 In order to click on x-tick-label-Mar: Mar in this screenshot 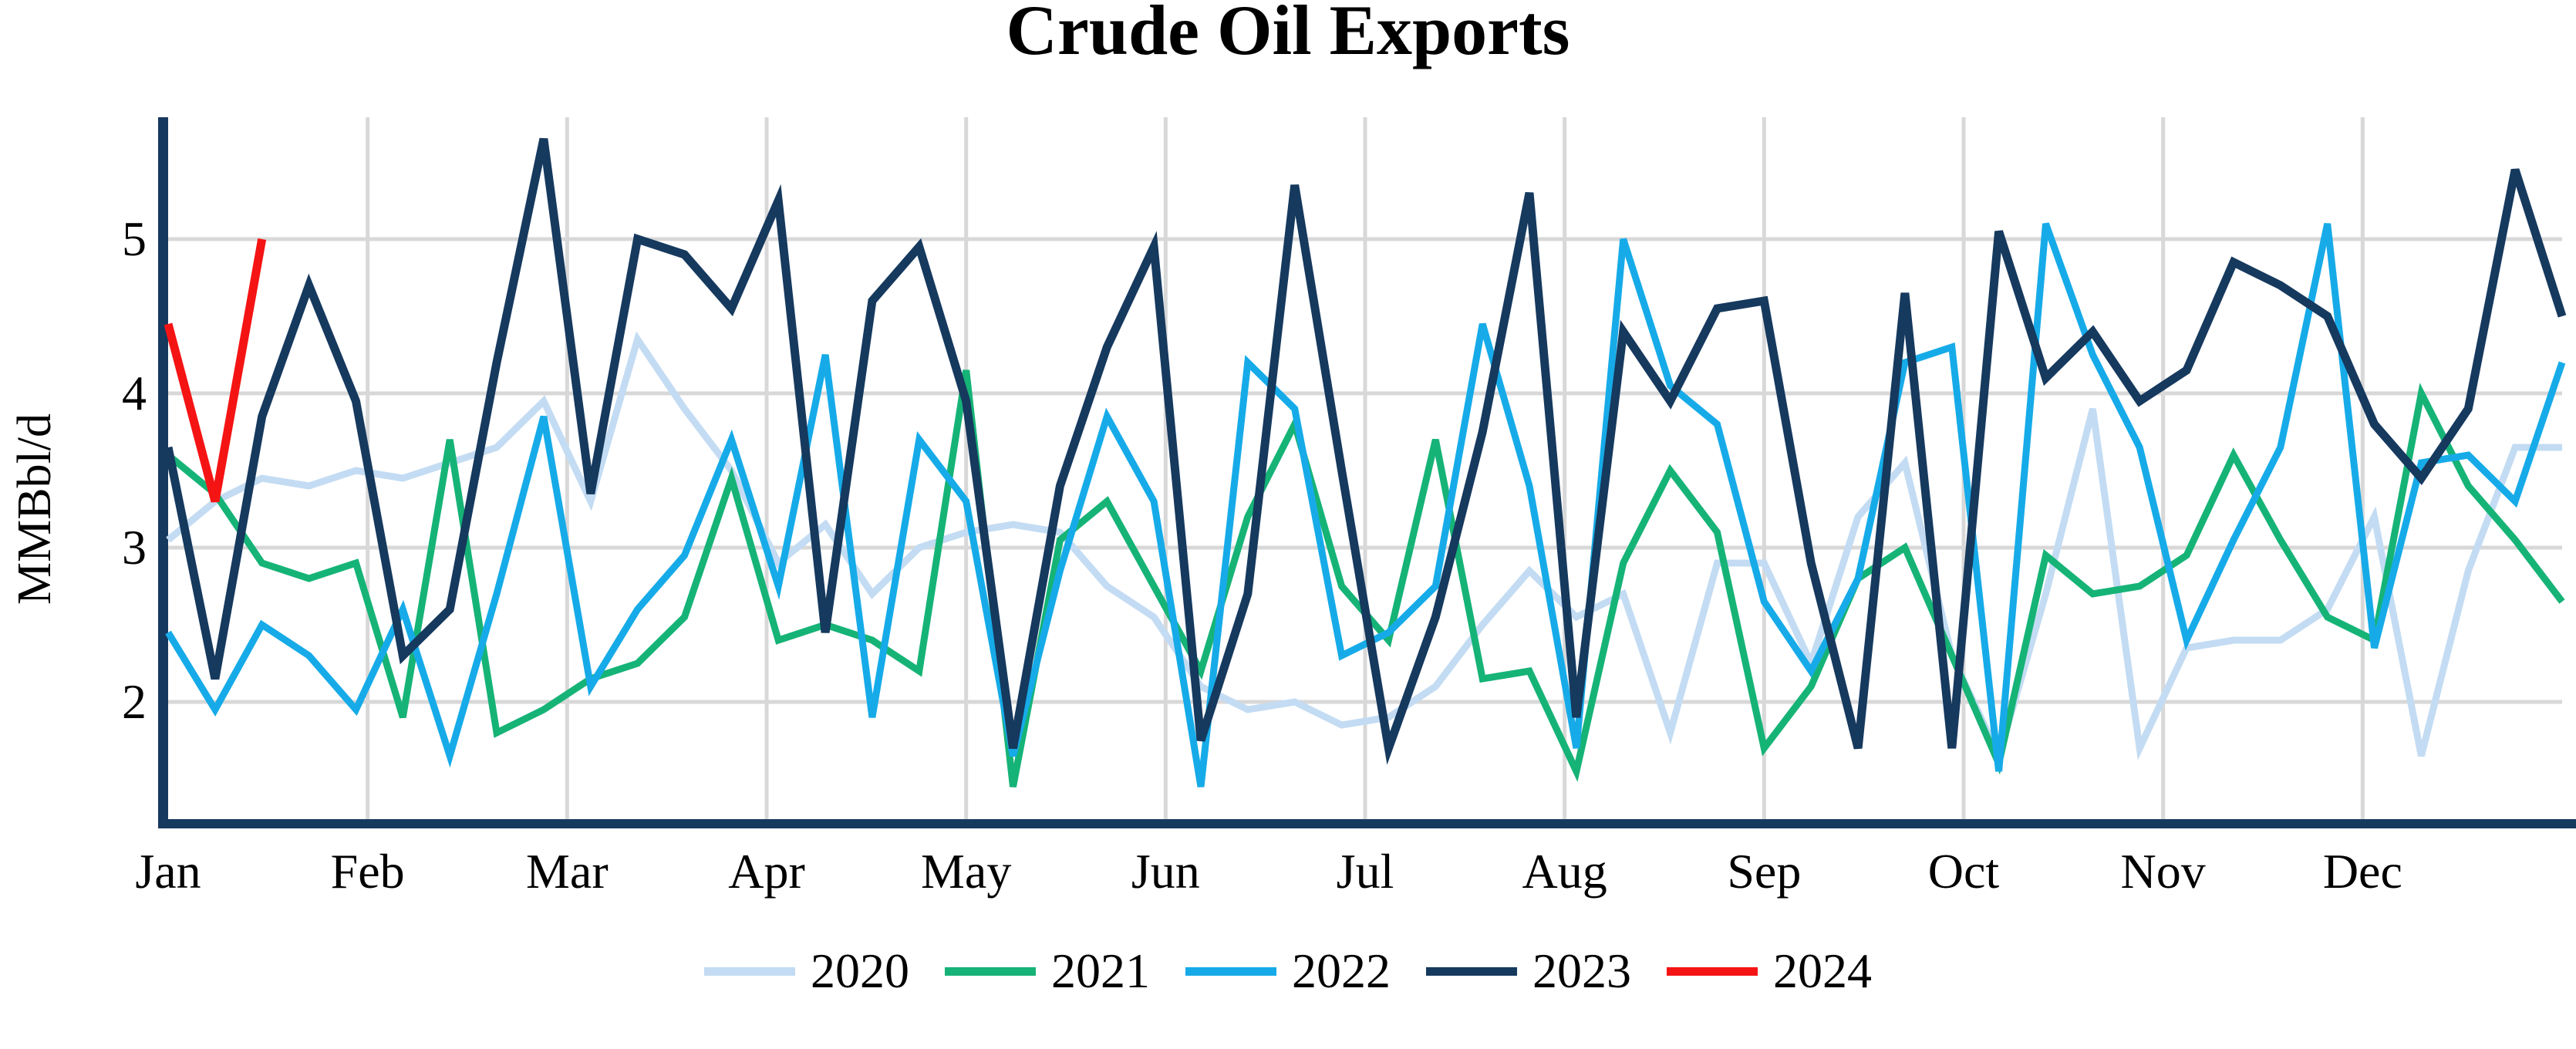, I will do `click(567, 871)`.